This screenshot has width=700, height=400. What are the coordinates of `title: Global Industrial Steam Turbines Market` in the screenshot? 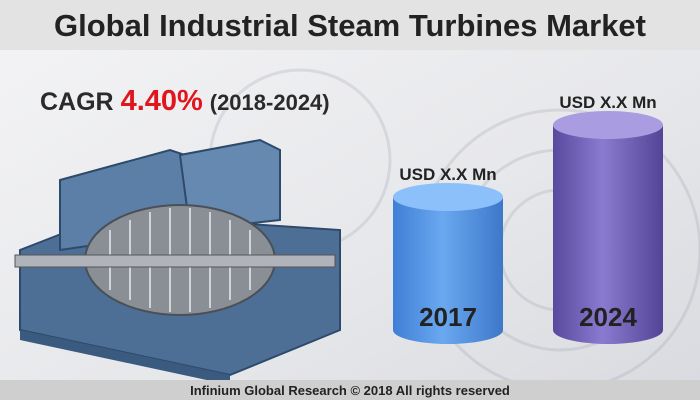 It's located at (350, 25).